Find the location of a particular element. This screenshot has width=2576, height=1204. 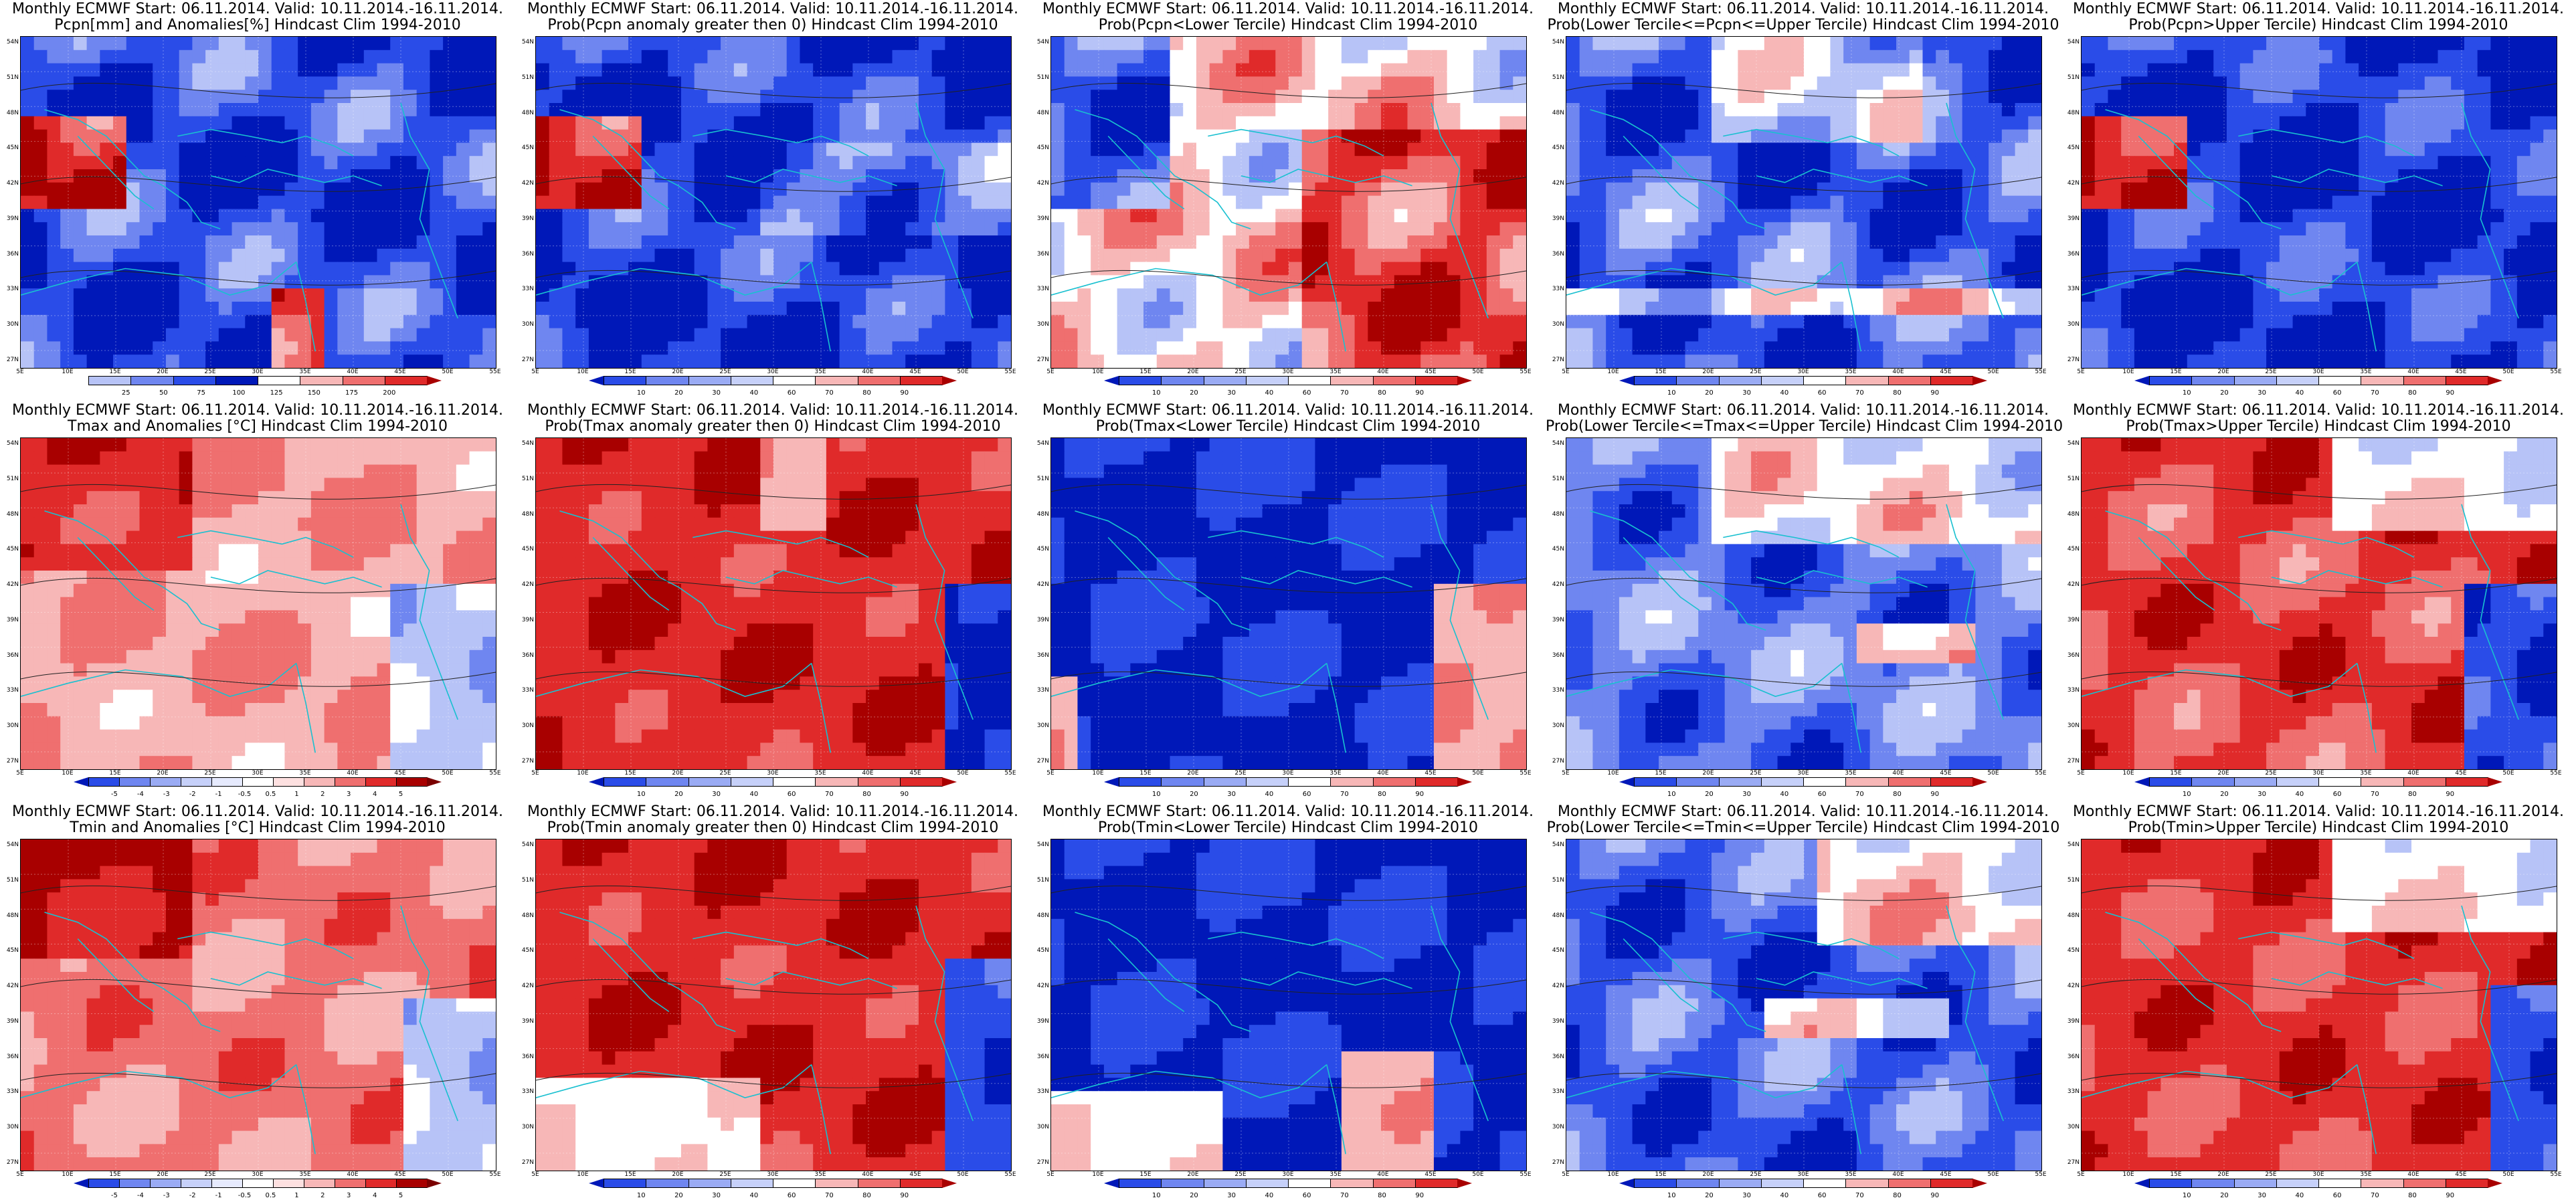

colorbar-high-arrow is located at coordinates (1465, 380).